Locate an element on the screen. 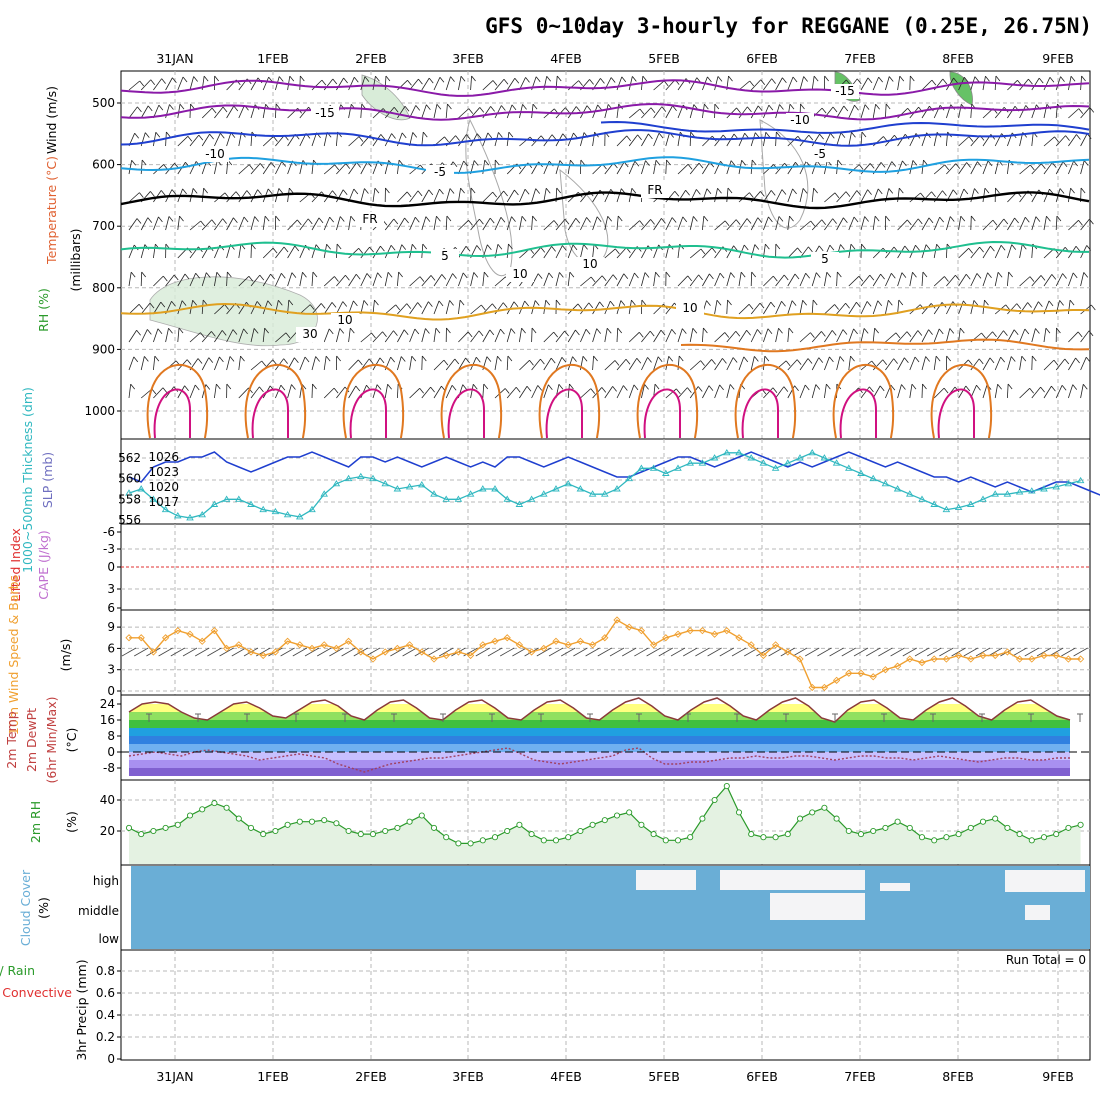 The image size is (1100, 1100). thickness-tick-label: 556 is located at coordinates (129, 520).